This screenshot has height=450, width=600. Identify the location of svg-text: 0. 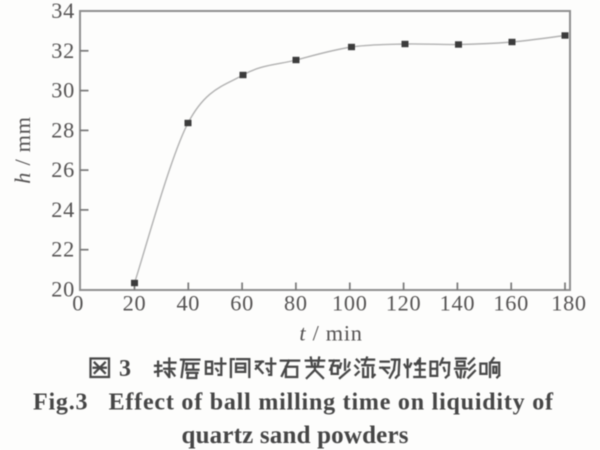
(78, 303).